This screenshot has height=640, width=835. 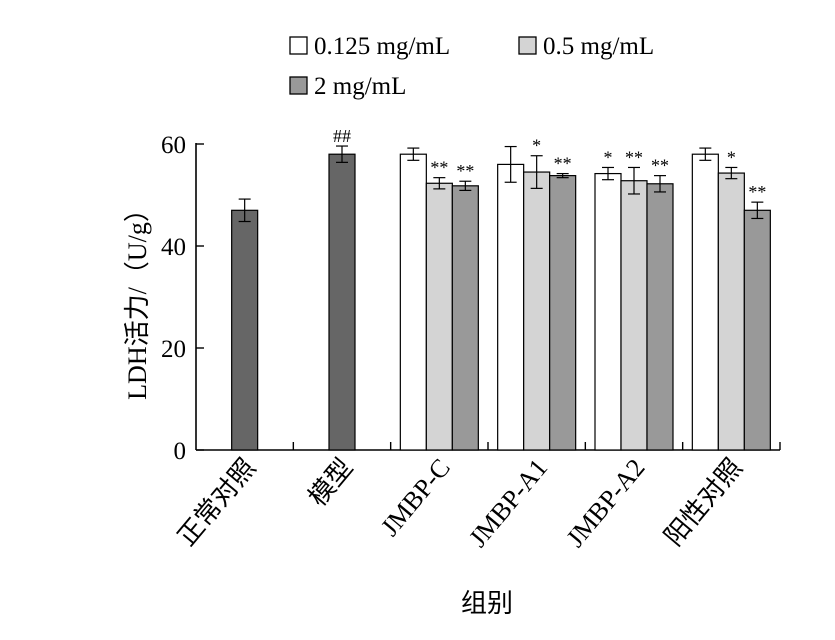 I want to click on y-tick-label: 0, so click(x=180, y=451).